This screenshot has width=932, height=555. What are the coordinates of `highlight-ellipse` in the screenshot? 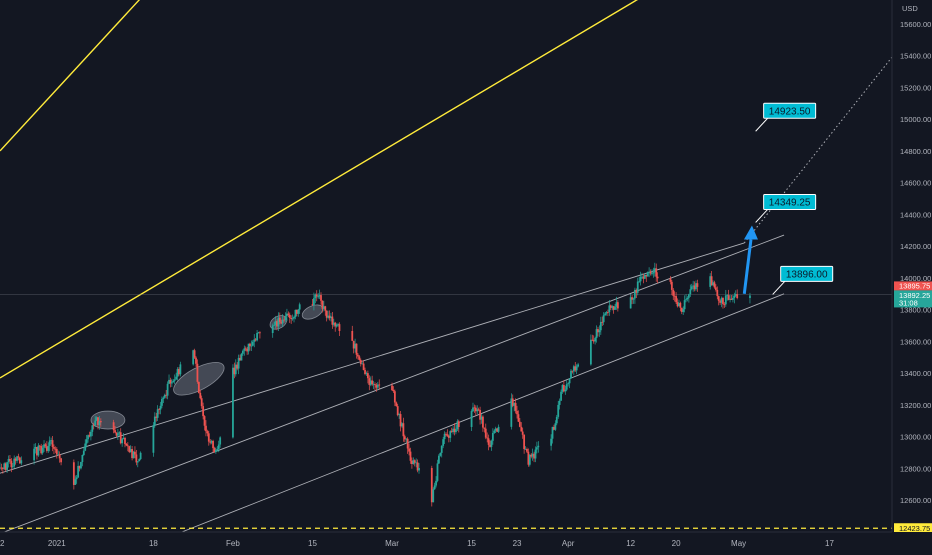 It's located at (199, 379).